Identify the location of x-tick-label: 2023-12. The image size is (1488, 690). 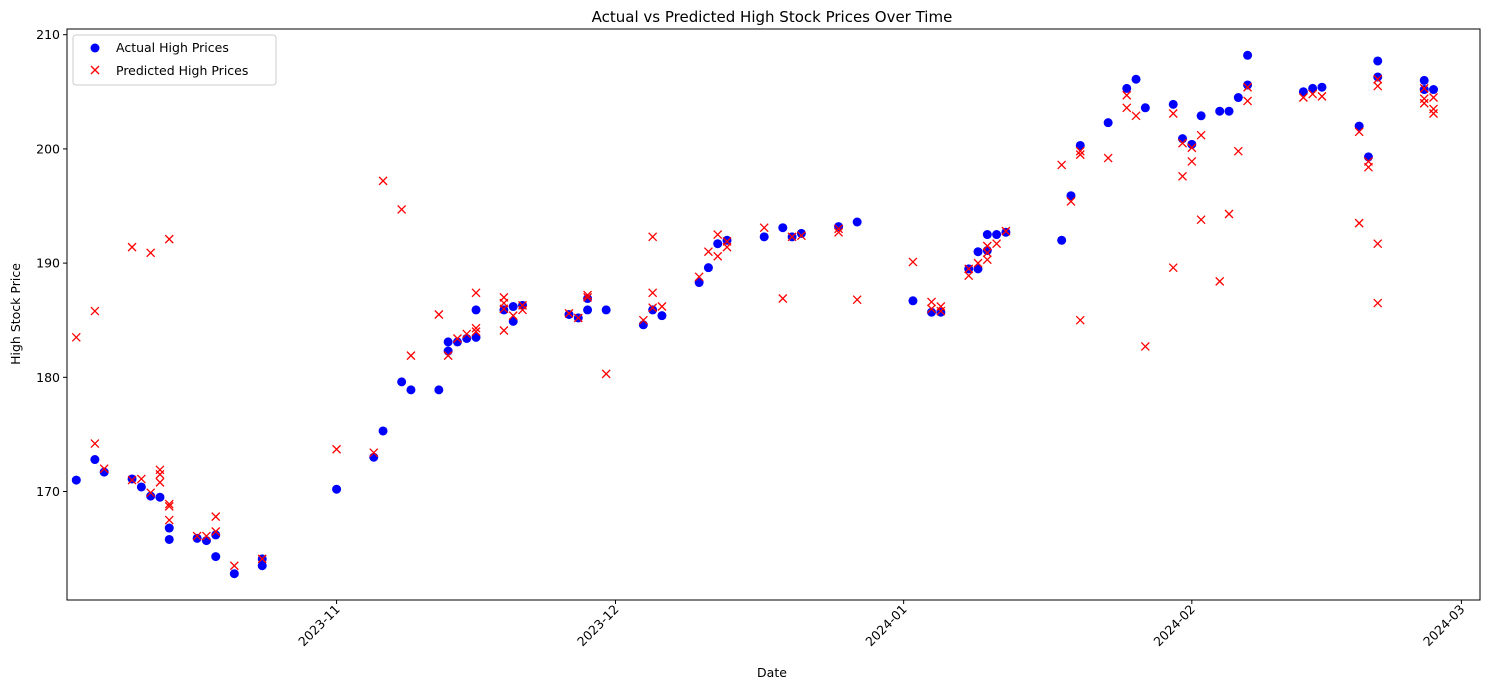
(598, 626).